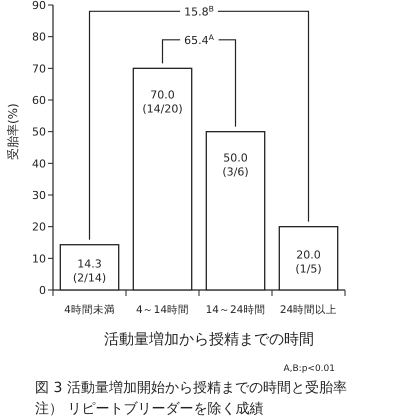 The width and height of the screenshot is (400, 417). I want to click on annotation: 15.8$^{B}$, so click(199, 11).